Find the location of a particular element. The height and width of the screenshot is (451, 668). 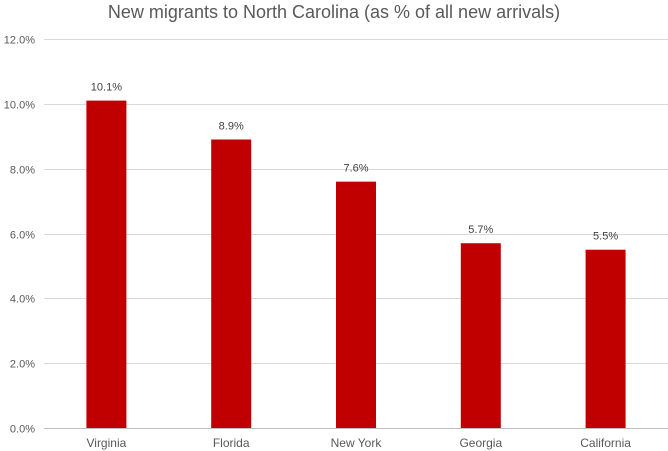

y-tick-label: 0.0% is located at coordinates (22, 430).